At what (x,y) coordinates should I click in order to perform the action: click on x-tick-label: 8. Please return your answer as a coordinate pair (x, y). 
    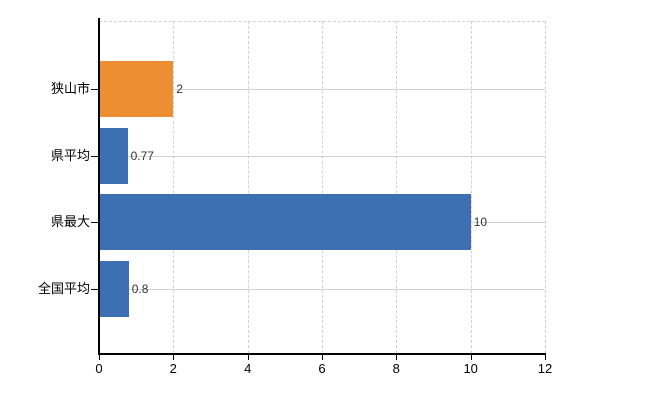
    Looking at the image, I should click on (396, 368).